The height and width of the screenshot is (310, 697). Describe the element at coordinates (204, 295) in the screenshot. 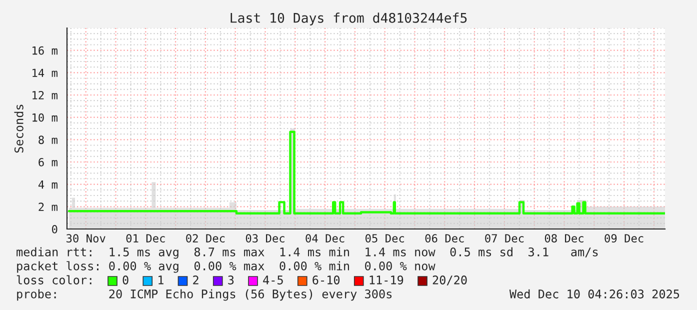

I see `text: probe: 20 ICMP Echo Pings (56 Bytes) every 300s` at that location.